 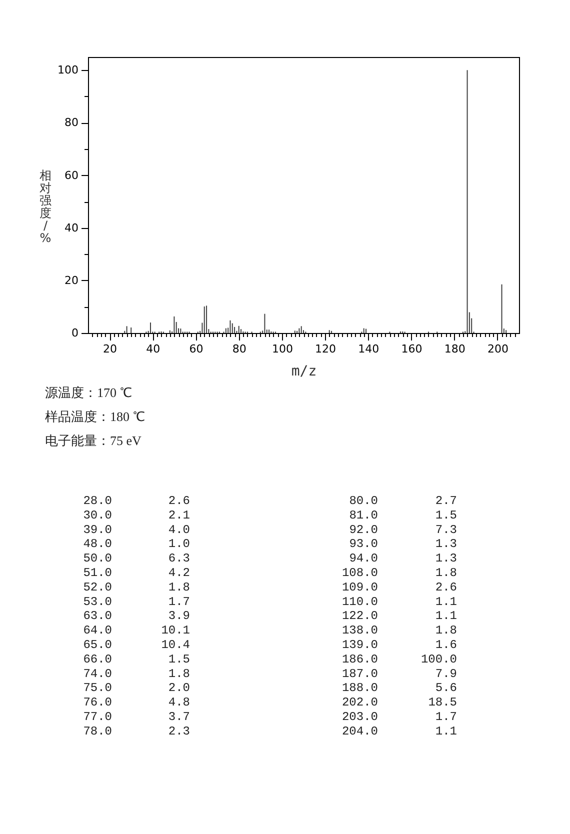 What do you see at coordinates (360, 659) in the screenshot?
I see `text: 186.0` at bounding box center [360, 659].